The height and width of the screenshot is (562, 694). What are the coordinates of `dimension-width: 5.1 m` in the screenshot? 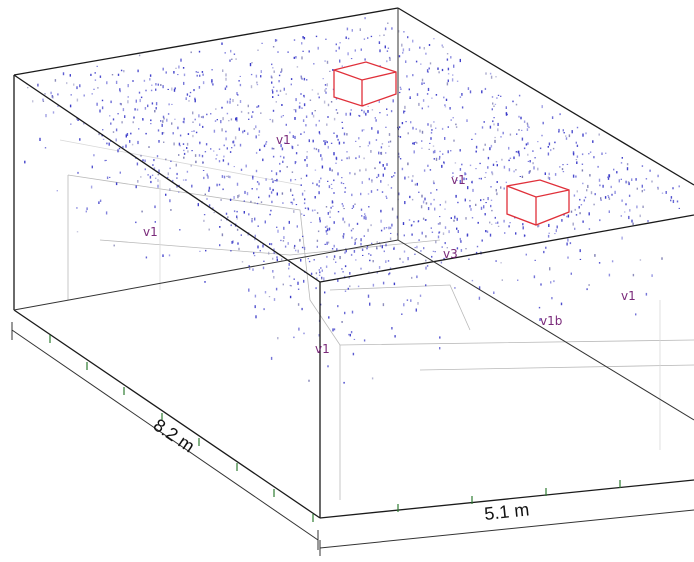 It's located at (506, 518).